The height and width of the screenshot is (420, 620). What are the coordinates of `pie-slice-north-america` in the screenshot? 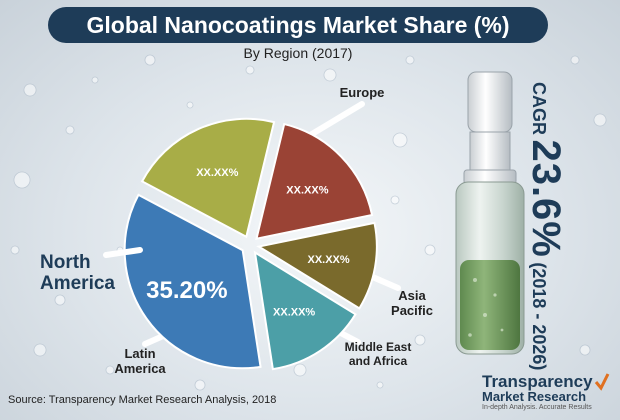 It's located at (192, 281).